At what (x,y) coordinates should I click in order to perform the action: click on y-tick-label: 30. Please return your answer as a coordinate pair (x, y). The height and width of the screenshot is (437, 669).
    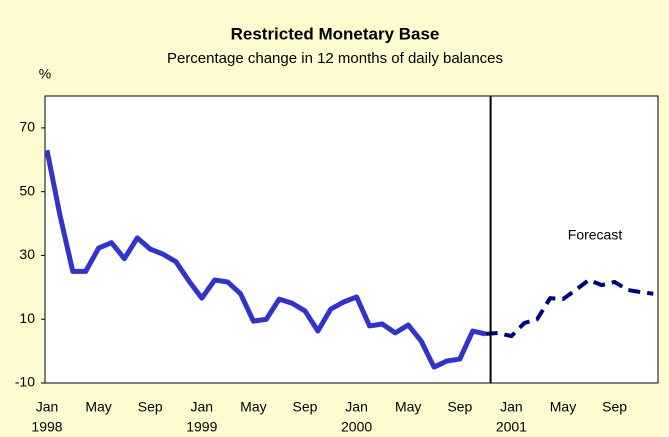
    Looking at the image, I should click on (27, 254).